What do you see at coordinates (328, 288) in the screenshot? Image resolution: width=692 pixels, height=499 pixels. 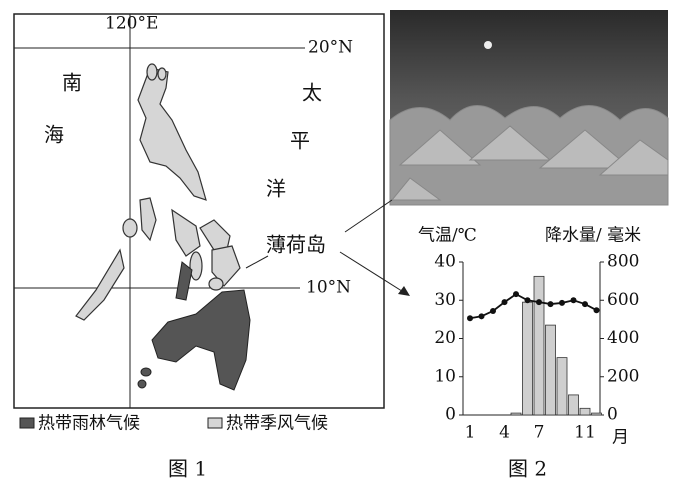 I see `parallel-label: 10°N` at bounding box center [328, 288].